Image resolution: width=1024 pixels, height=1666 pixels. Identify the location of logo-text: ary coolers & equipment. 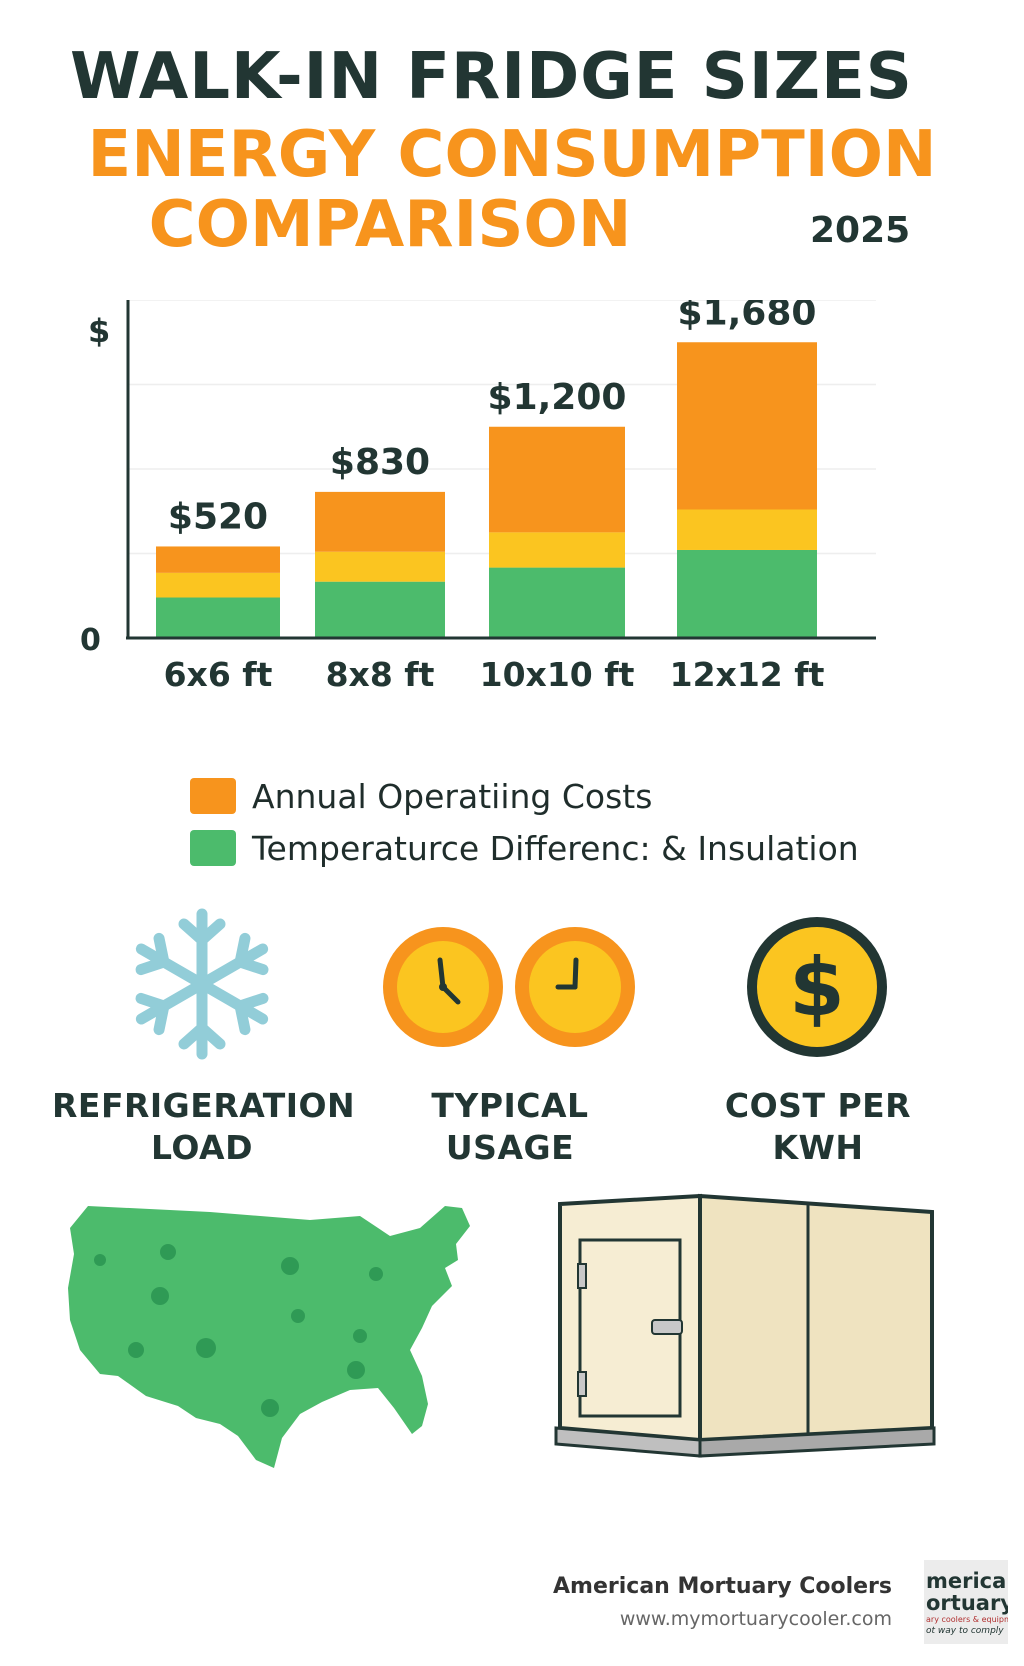
(967, 1619).